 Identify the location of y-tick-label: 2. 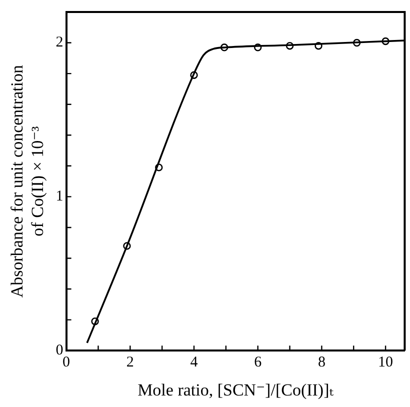
(60, 42).